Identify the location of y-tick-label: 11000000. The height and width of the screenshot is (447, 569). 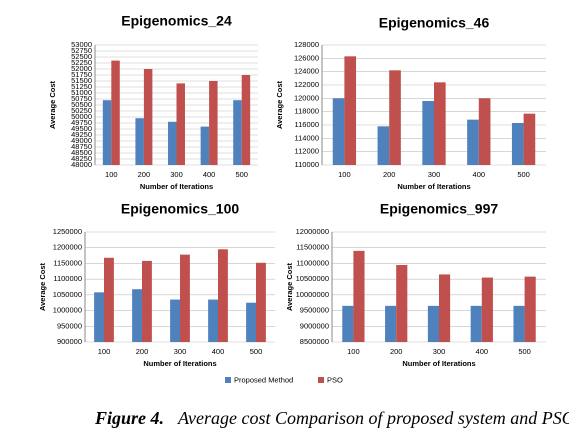
(312, 262).